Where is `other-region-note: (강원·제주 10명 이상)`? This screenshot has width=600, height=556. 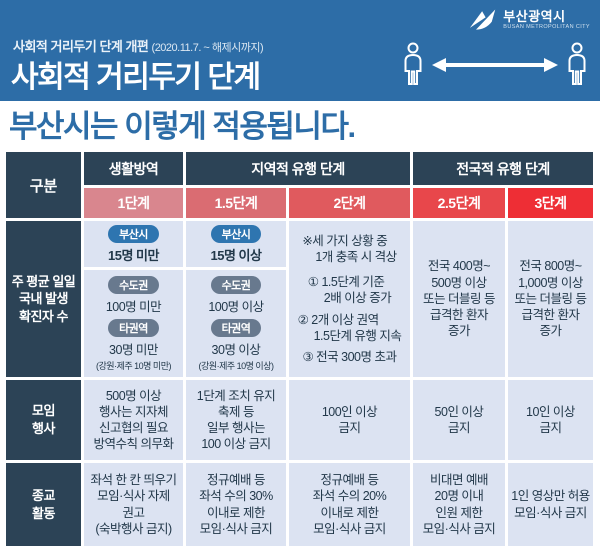 other-region-note: (강원·제주 10명 이상) is located at coordinates (236, 365).